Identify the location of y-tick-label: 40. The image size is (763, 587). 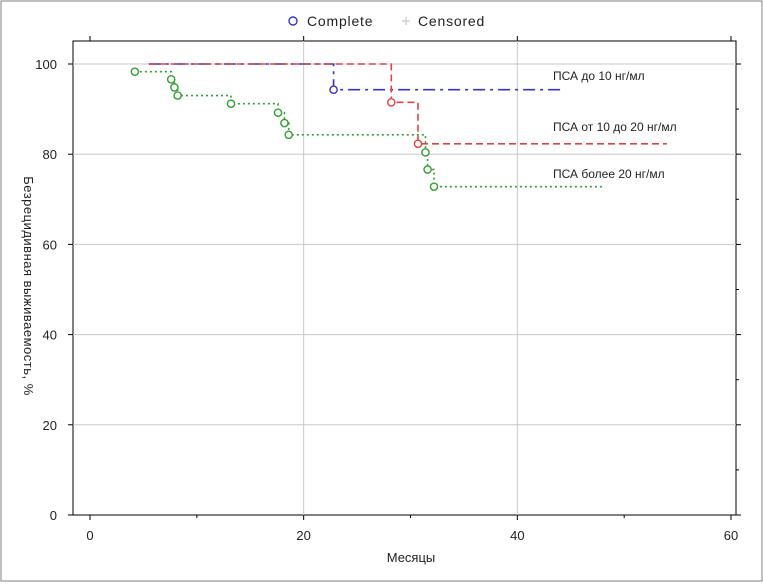
(50, 335).